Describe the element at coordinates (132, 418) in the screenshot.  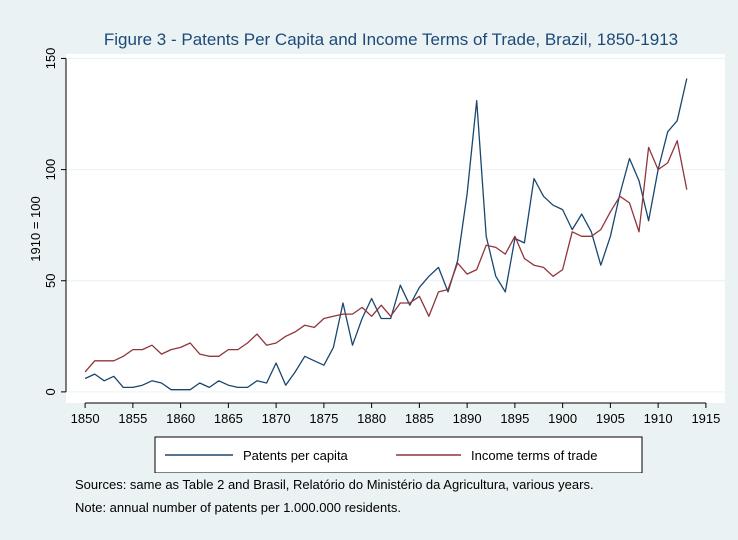
I see `x-tick-label: 1855` at that location.